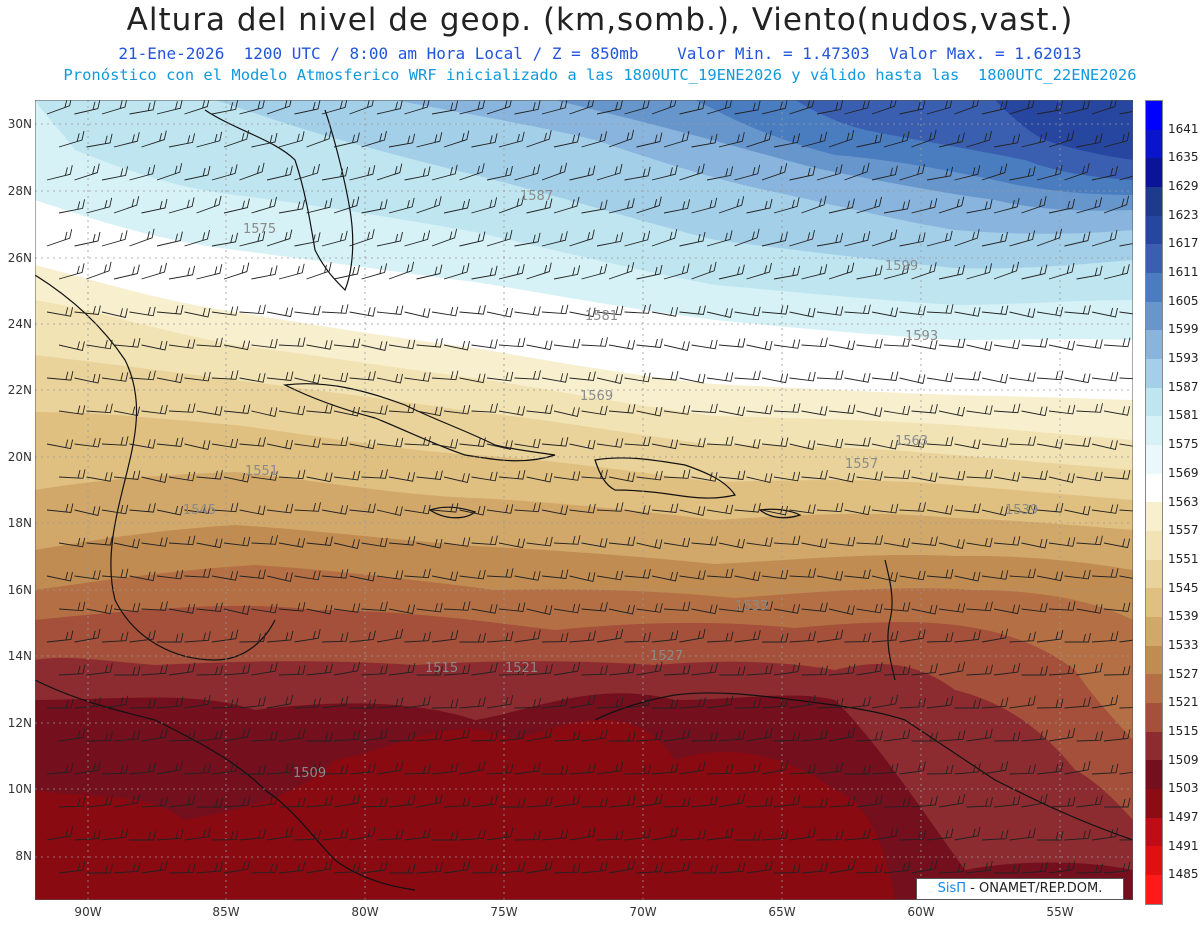 The image size is (1200, 927). I want to click on color-scale-label: 1635, so click(1183, 157).